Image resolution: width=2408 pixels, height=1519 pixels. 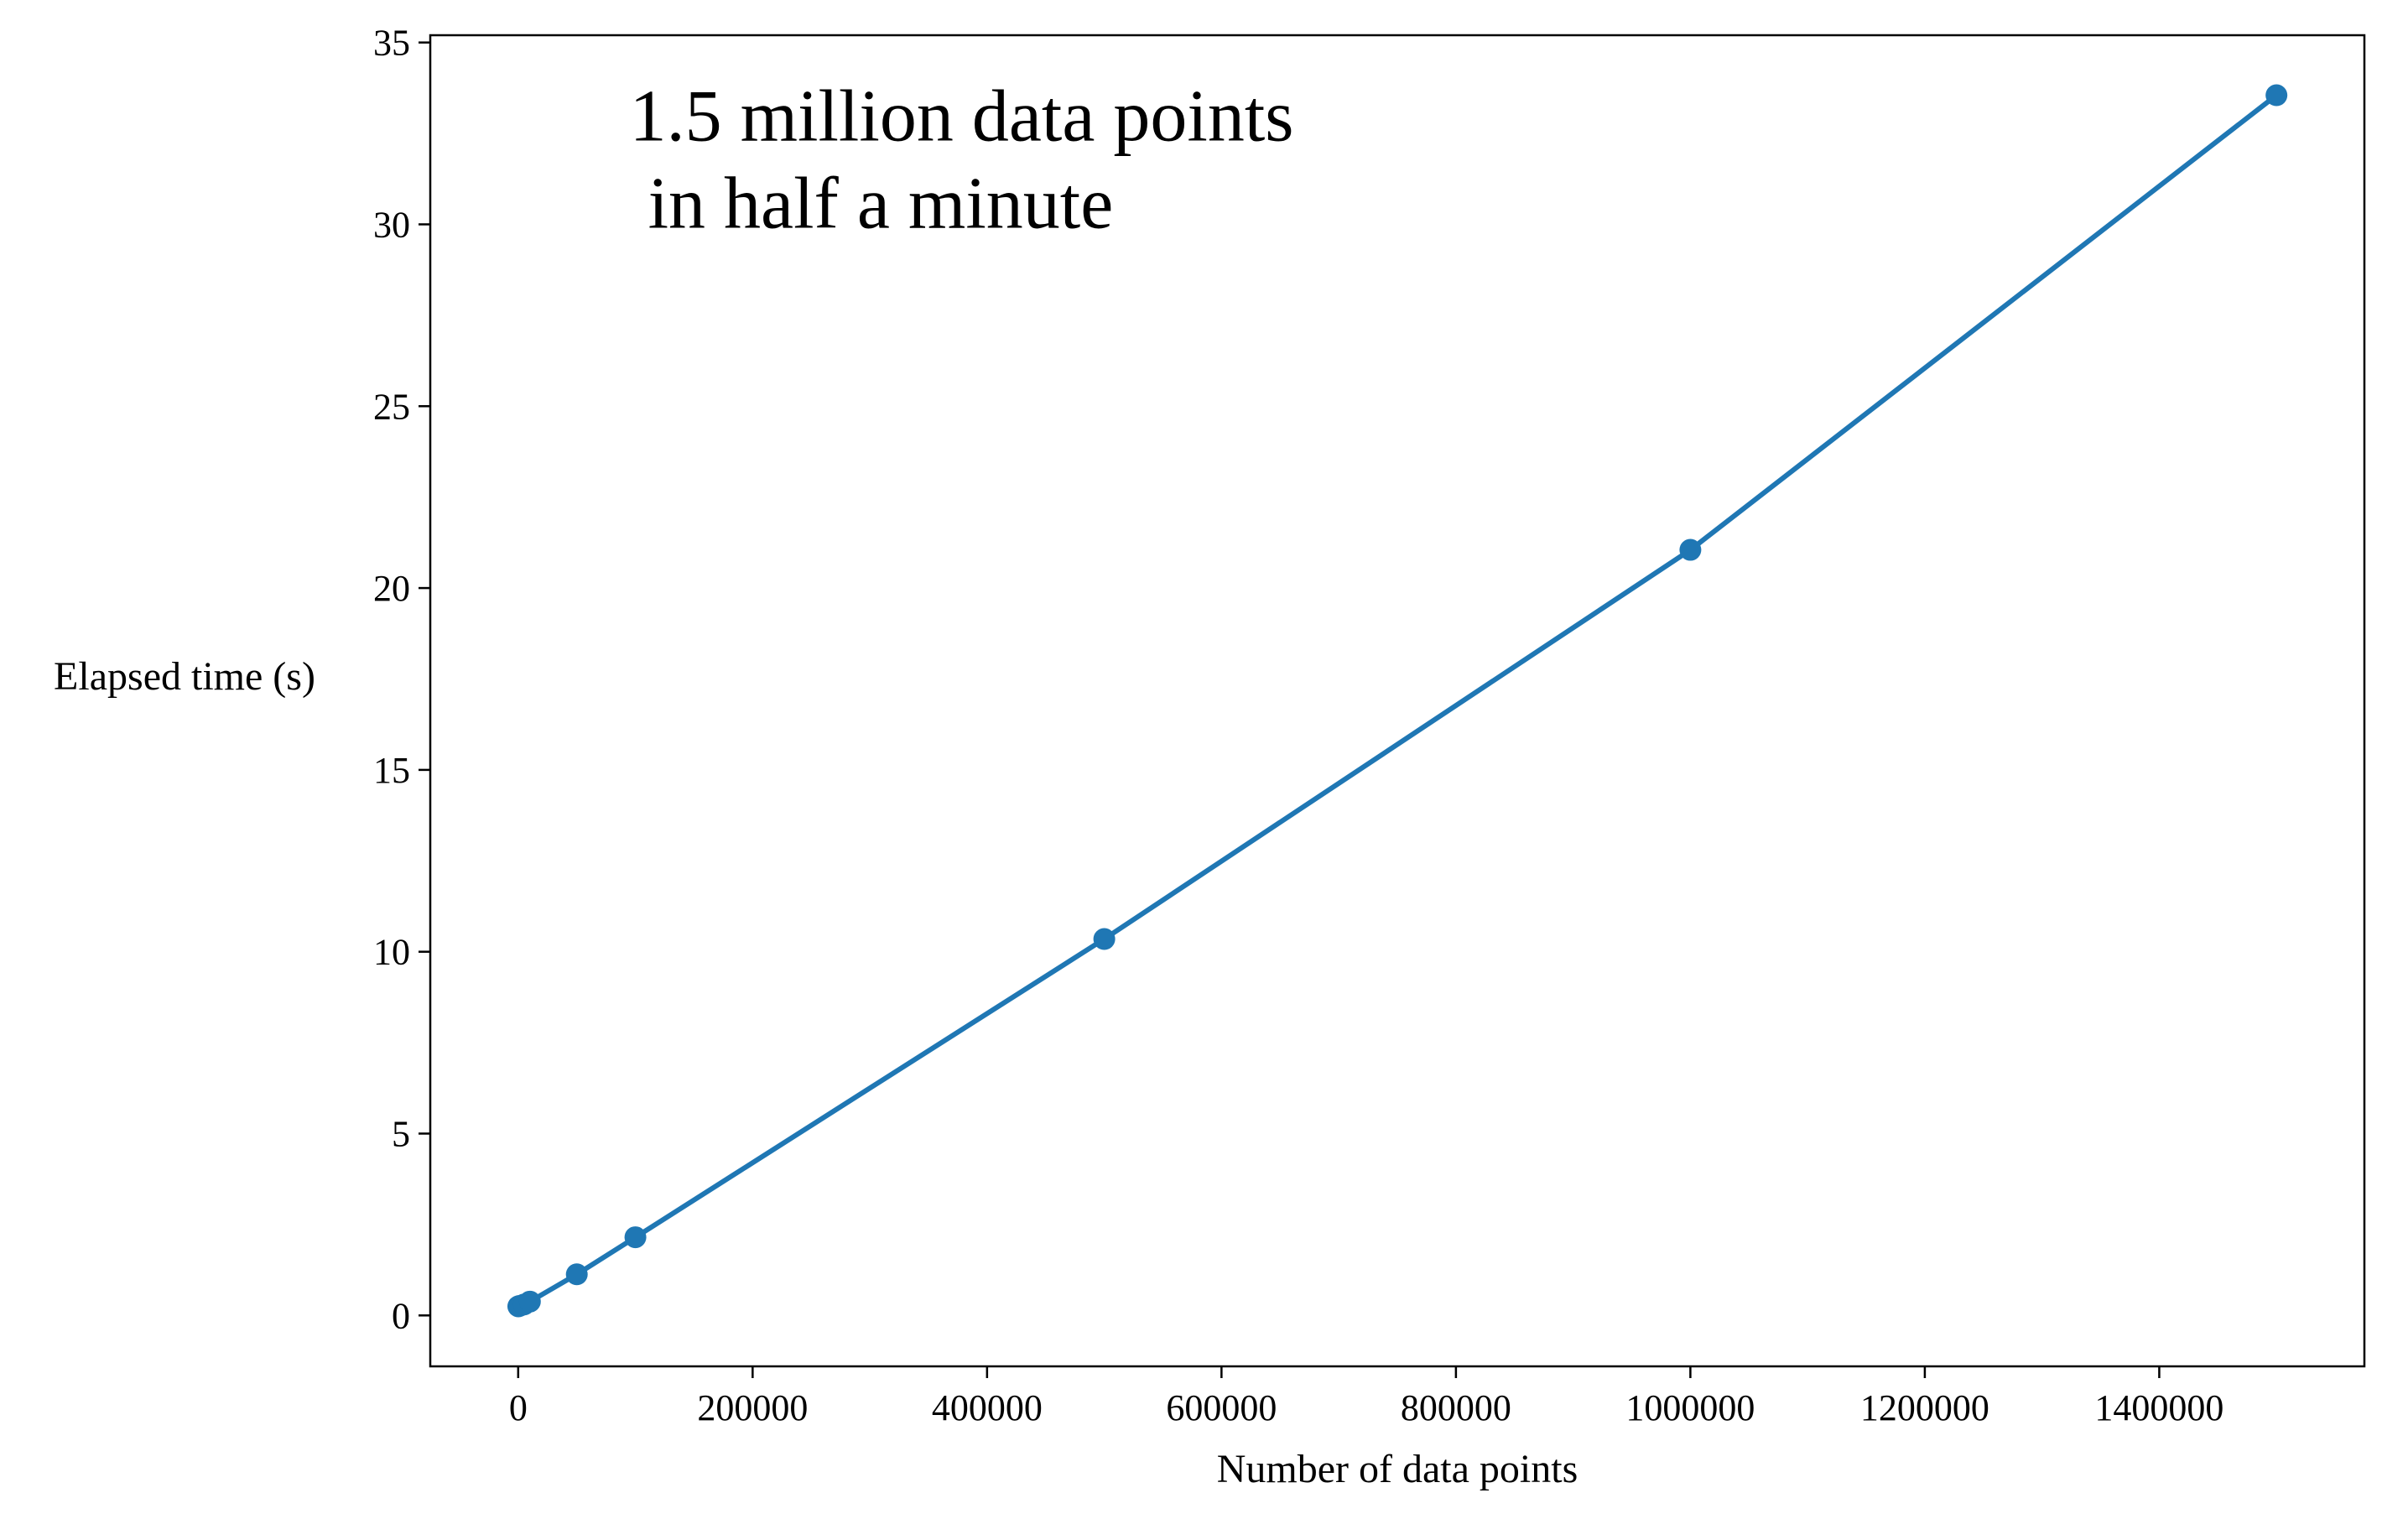 What do you see at coordinates (962, 117) in the screenshot?
I see `annotation-line-1: 1.5 million data points` at bounding box center [962, 117].